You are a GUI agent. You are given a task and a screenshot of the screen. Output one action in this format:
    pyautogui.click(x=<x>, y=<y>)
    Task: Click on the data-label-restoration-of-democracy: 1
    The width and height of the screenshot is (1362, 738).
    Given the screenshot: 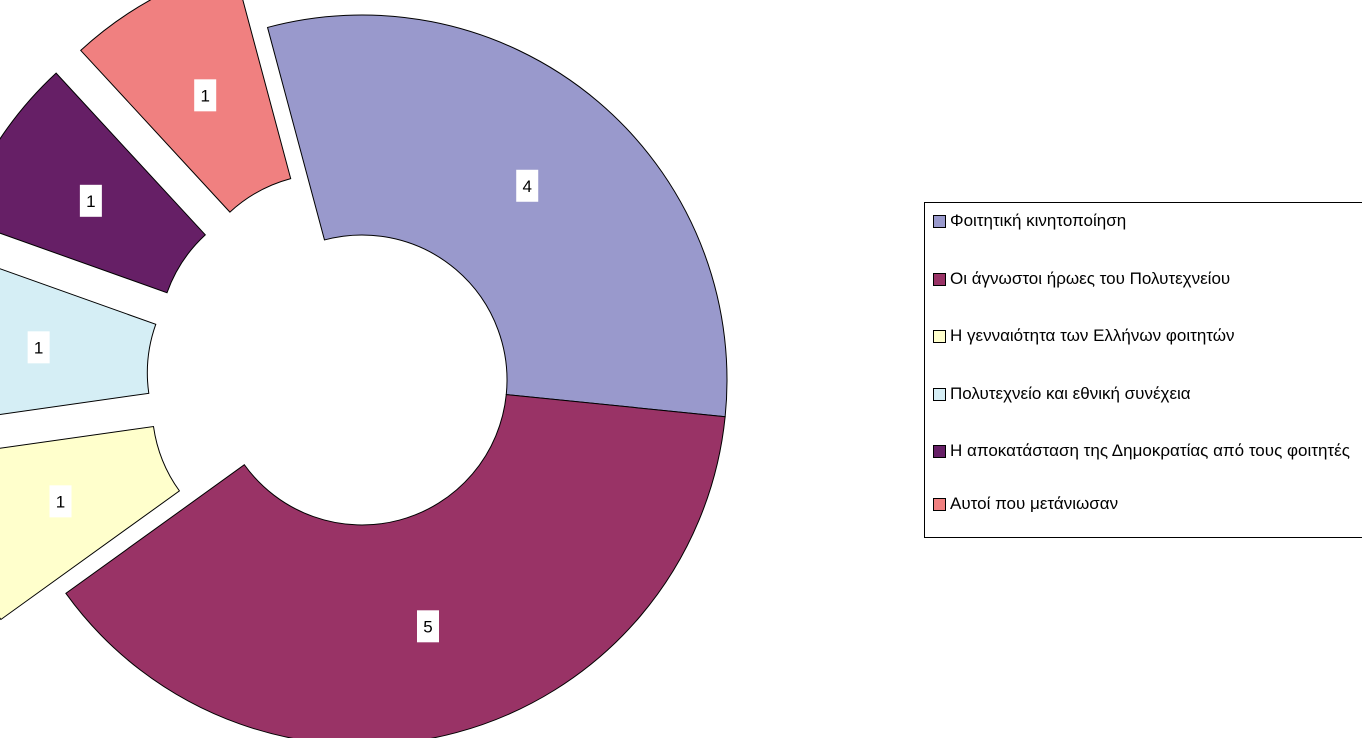 What is the action you would take?
    pyautogui.click(x=90, y=200)
    